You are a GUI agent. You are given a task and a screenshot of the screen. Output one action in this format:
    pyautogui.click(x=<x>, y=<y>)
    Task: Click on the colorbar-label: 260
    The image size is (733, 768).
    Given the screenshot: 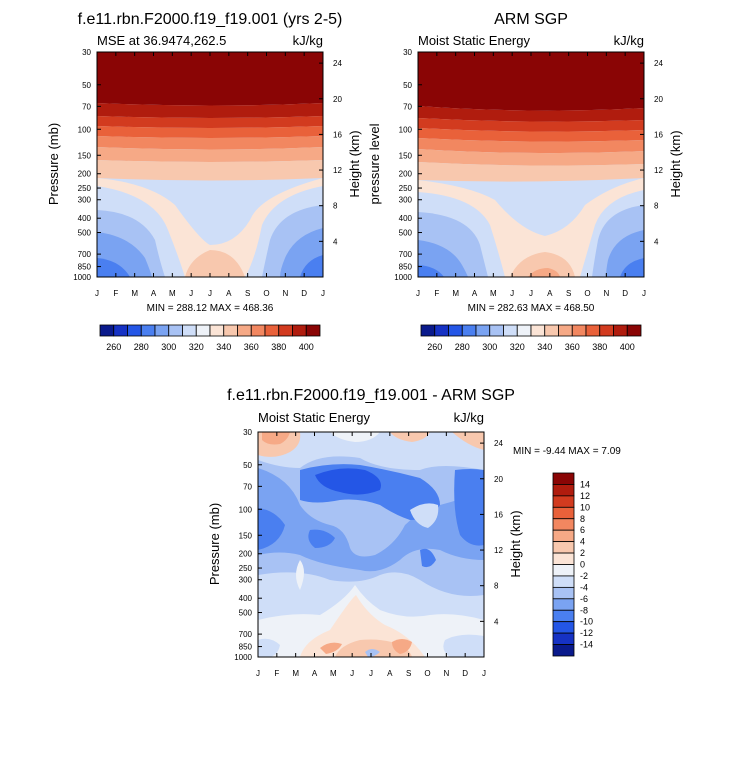 What is the action you would take?
    pyautogui.click(x=113, y=347)
    